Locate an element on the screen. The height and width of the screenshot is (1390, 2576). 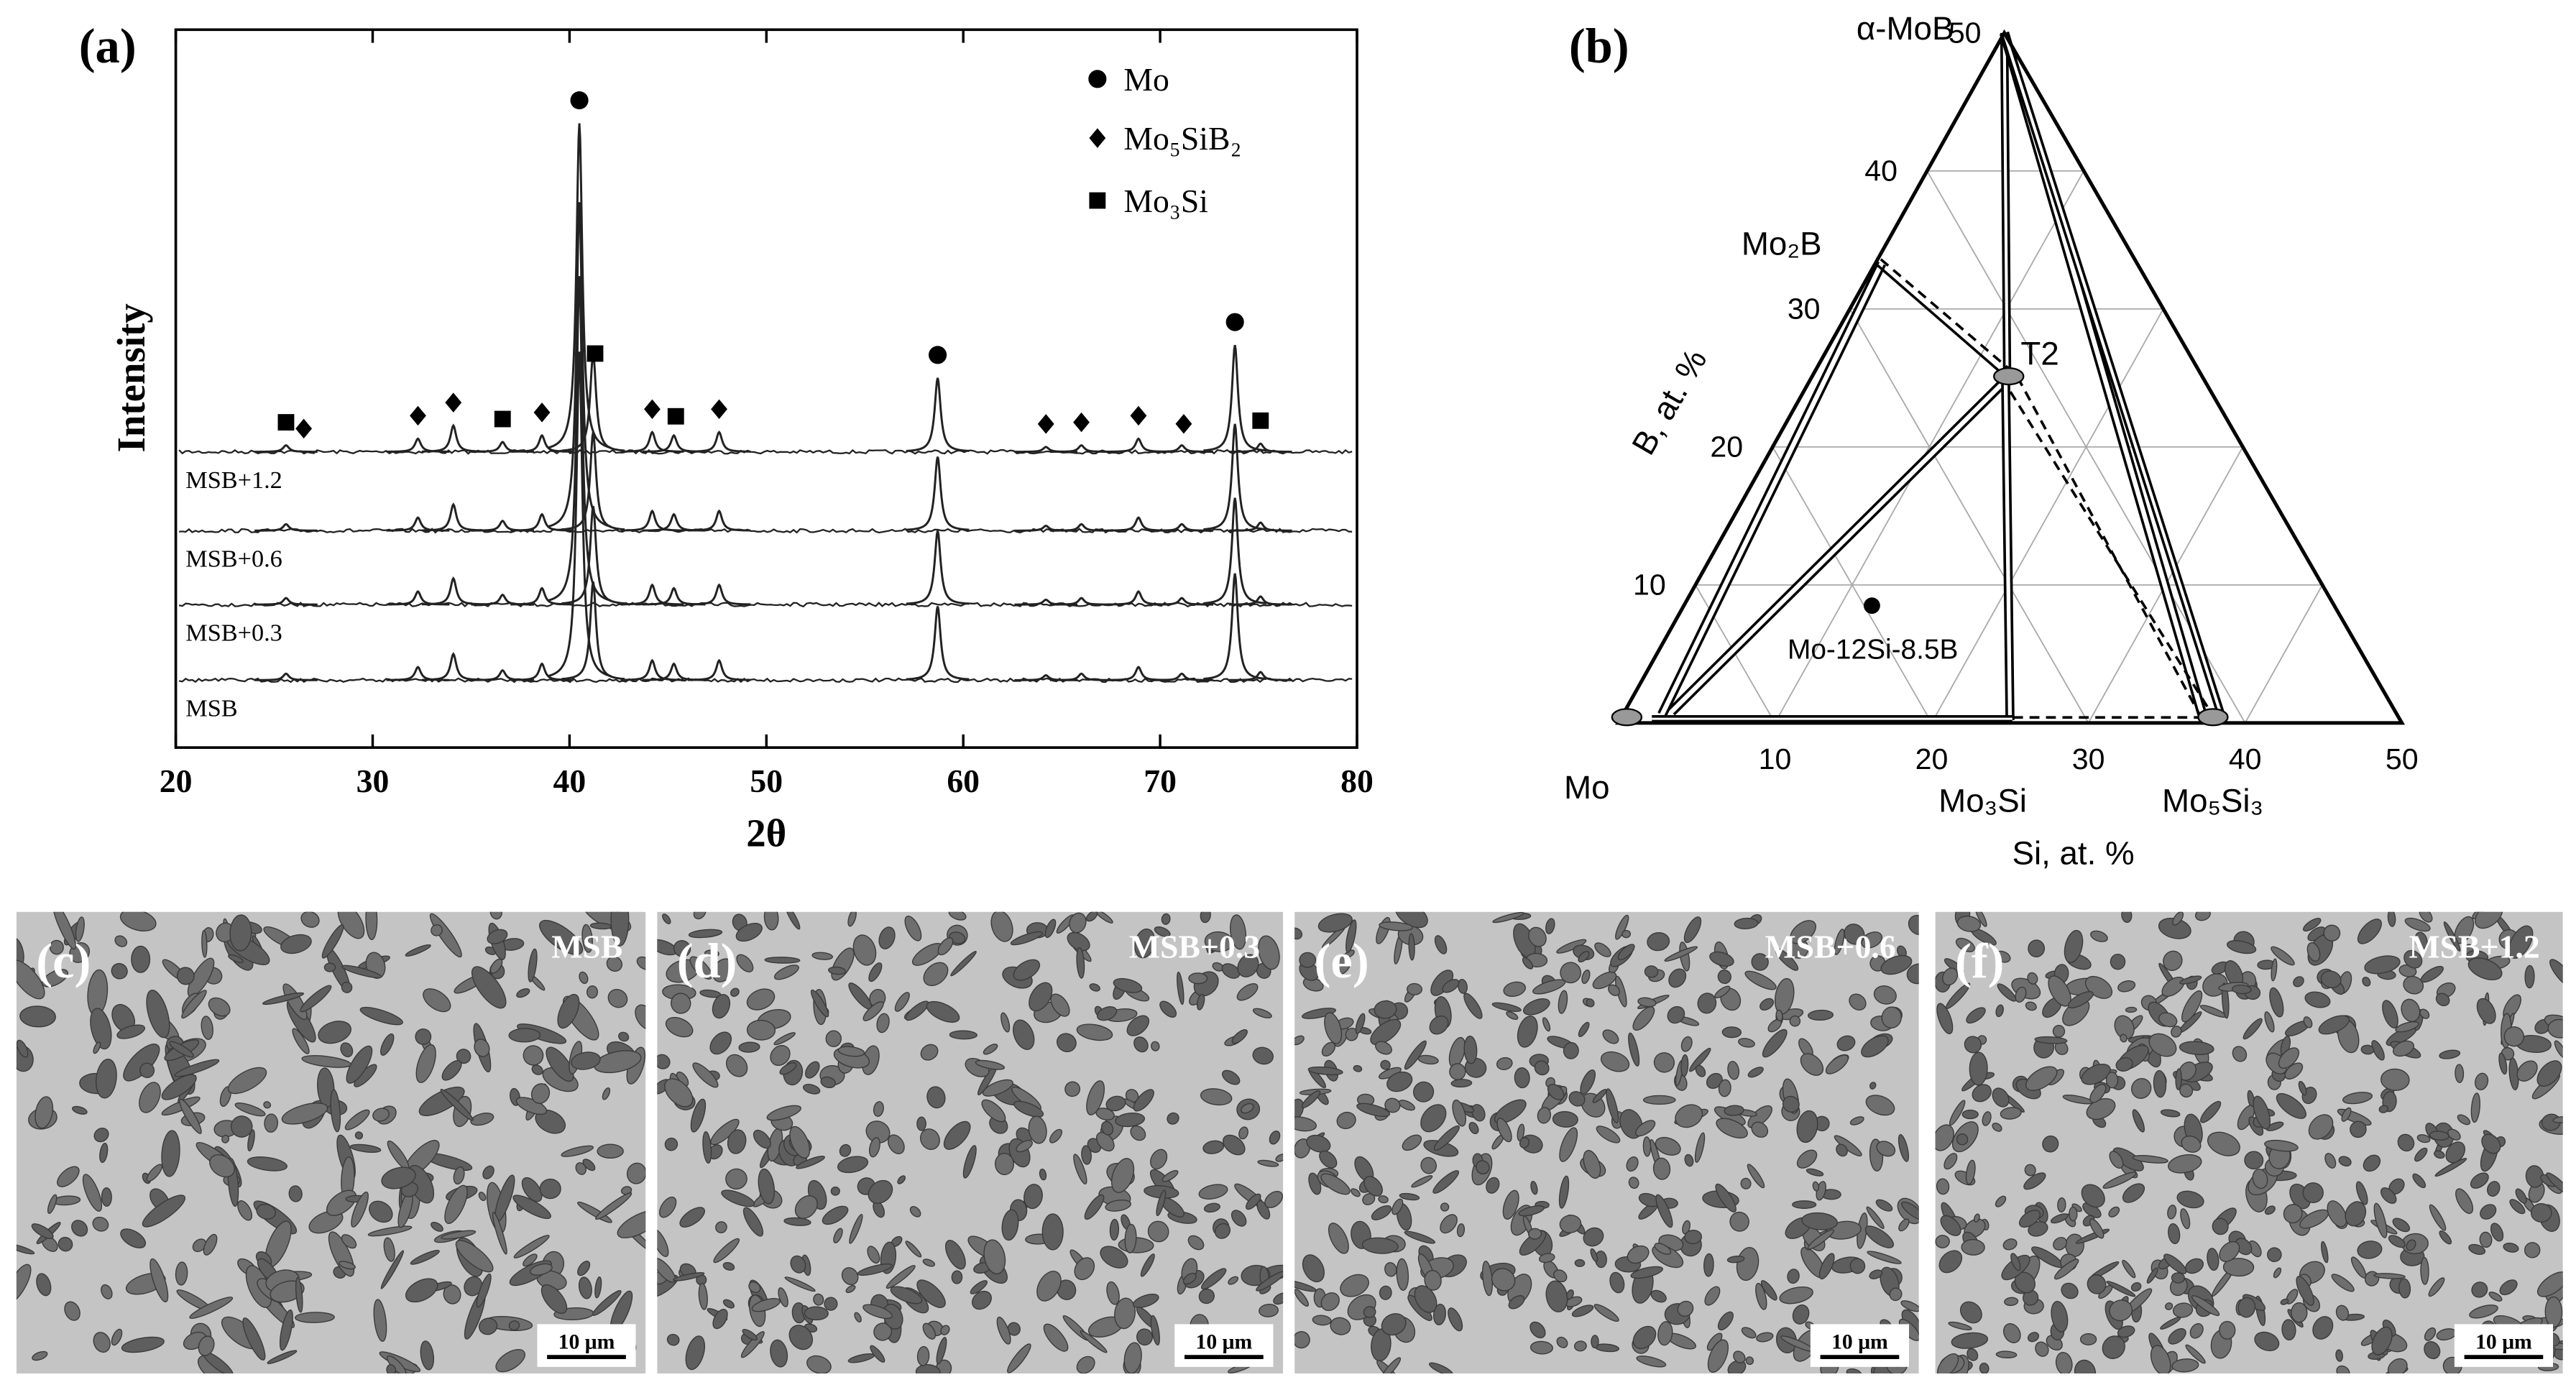
marker-mo3si is located at coordinates (675, 416).